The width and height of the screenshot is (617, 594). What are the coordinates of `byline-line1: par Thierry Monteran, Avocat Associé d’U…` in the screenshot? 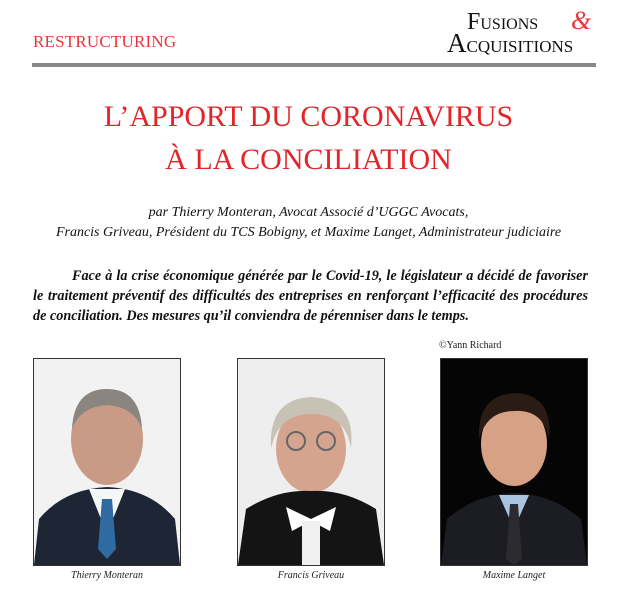 It's located at (308, 212).